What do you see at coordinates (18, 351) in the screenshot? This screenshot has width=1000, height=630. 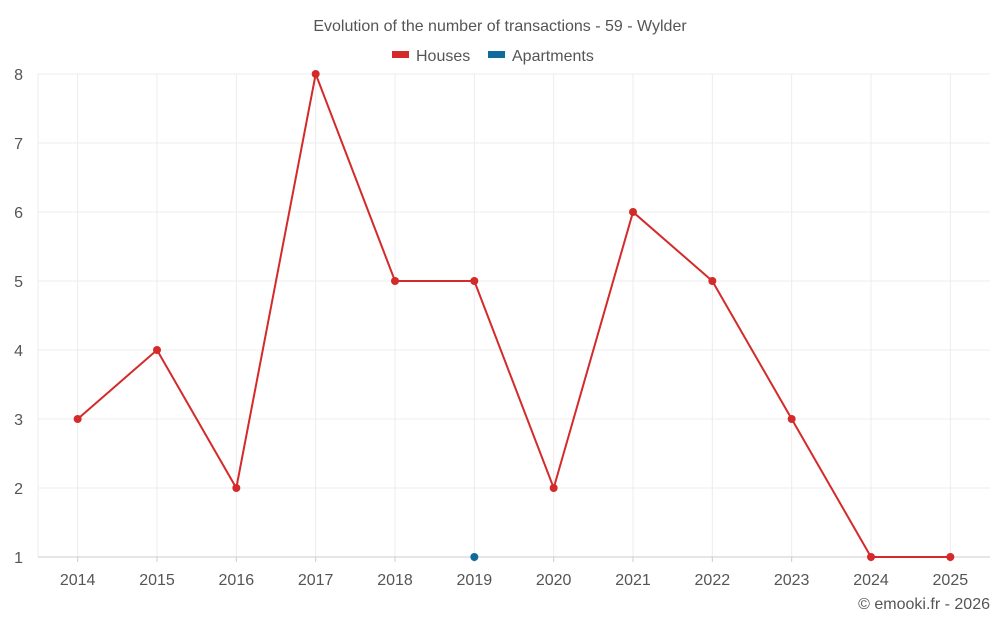 I see `y-tick-label: 4` at bounding box center [18, 351].